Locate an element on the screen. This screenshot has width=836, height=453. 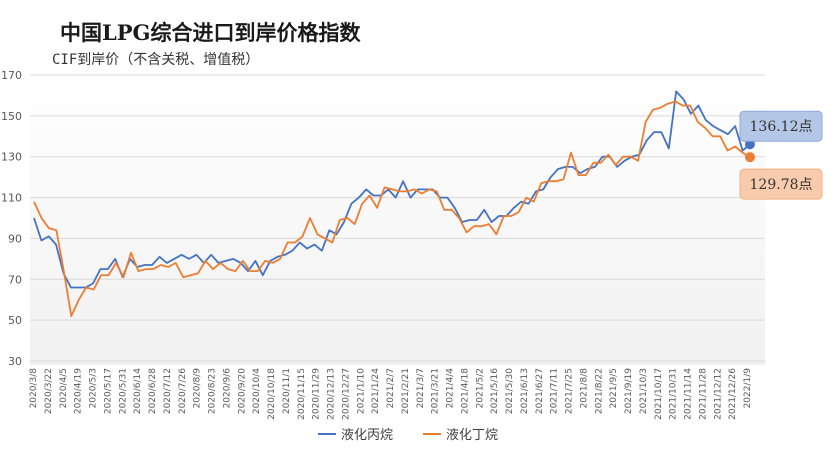
y-tick-label: 130 is located at coordinates (11, 157).